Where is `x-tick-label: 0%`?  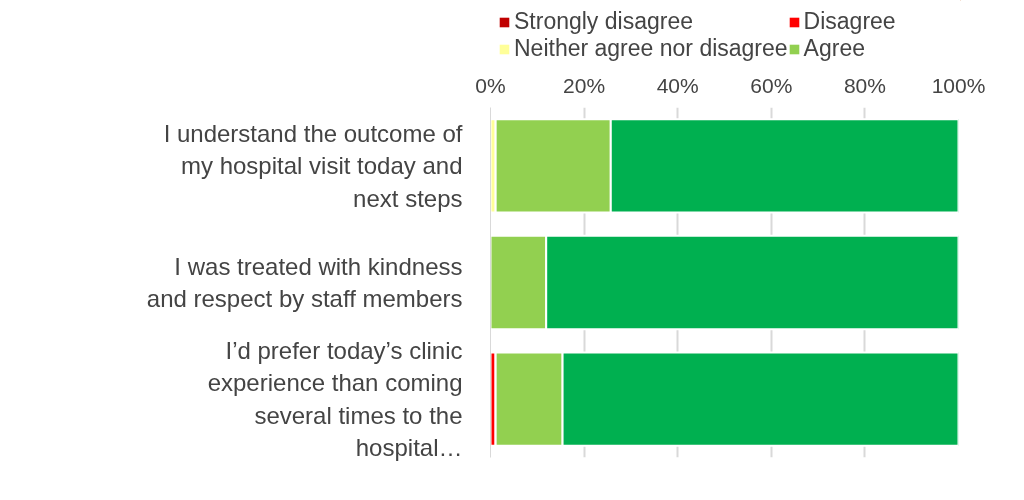
x-tick-label: 0% is located at coordinates (490, 85).